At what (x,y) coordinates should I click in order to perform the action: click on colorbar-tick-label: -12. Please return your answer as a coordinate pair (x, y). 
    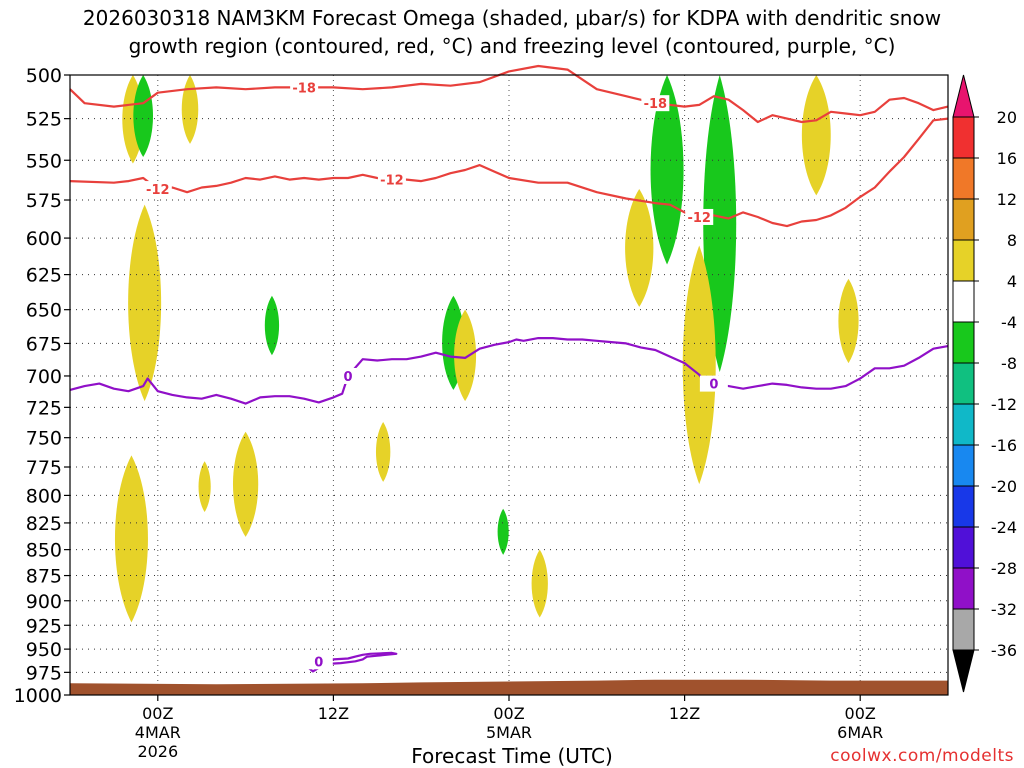
    Looking at the image, I should click on (1004, 404).